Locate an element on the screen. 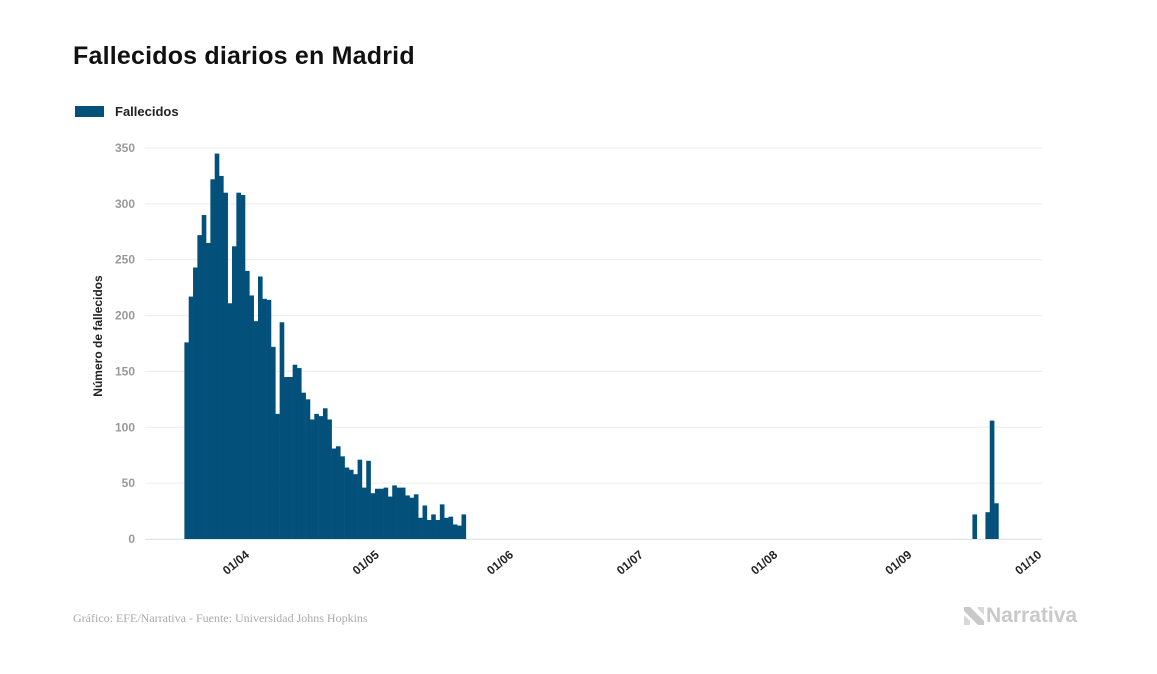 The image size is (1157, 674). x-tick-label: 01/04 is located at coordinates (236, 562).